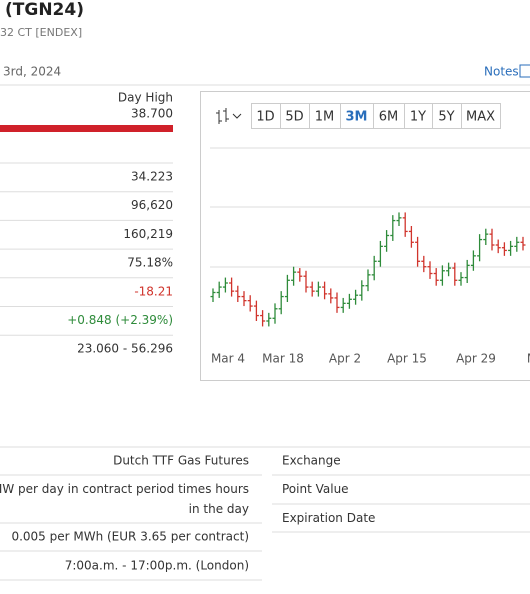 The image size is (530, 594). Describe the element at coordinates (44, 10) in the screenshot. I see `title: (TGN24)` at that location.